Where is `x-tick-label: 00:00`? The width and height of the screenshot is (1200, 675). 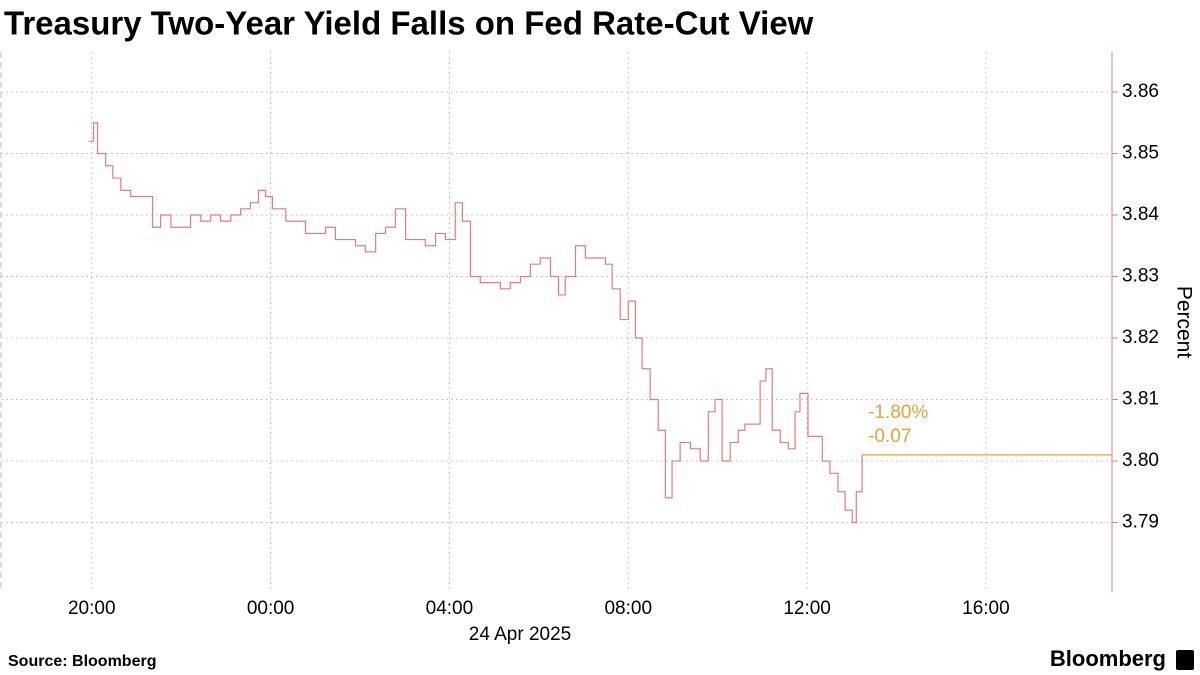 x-tick-label: 00:00 is located at coordinates (271, 608).